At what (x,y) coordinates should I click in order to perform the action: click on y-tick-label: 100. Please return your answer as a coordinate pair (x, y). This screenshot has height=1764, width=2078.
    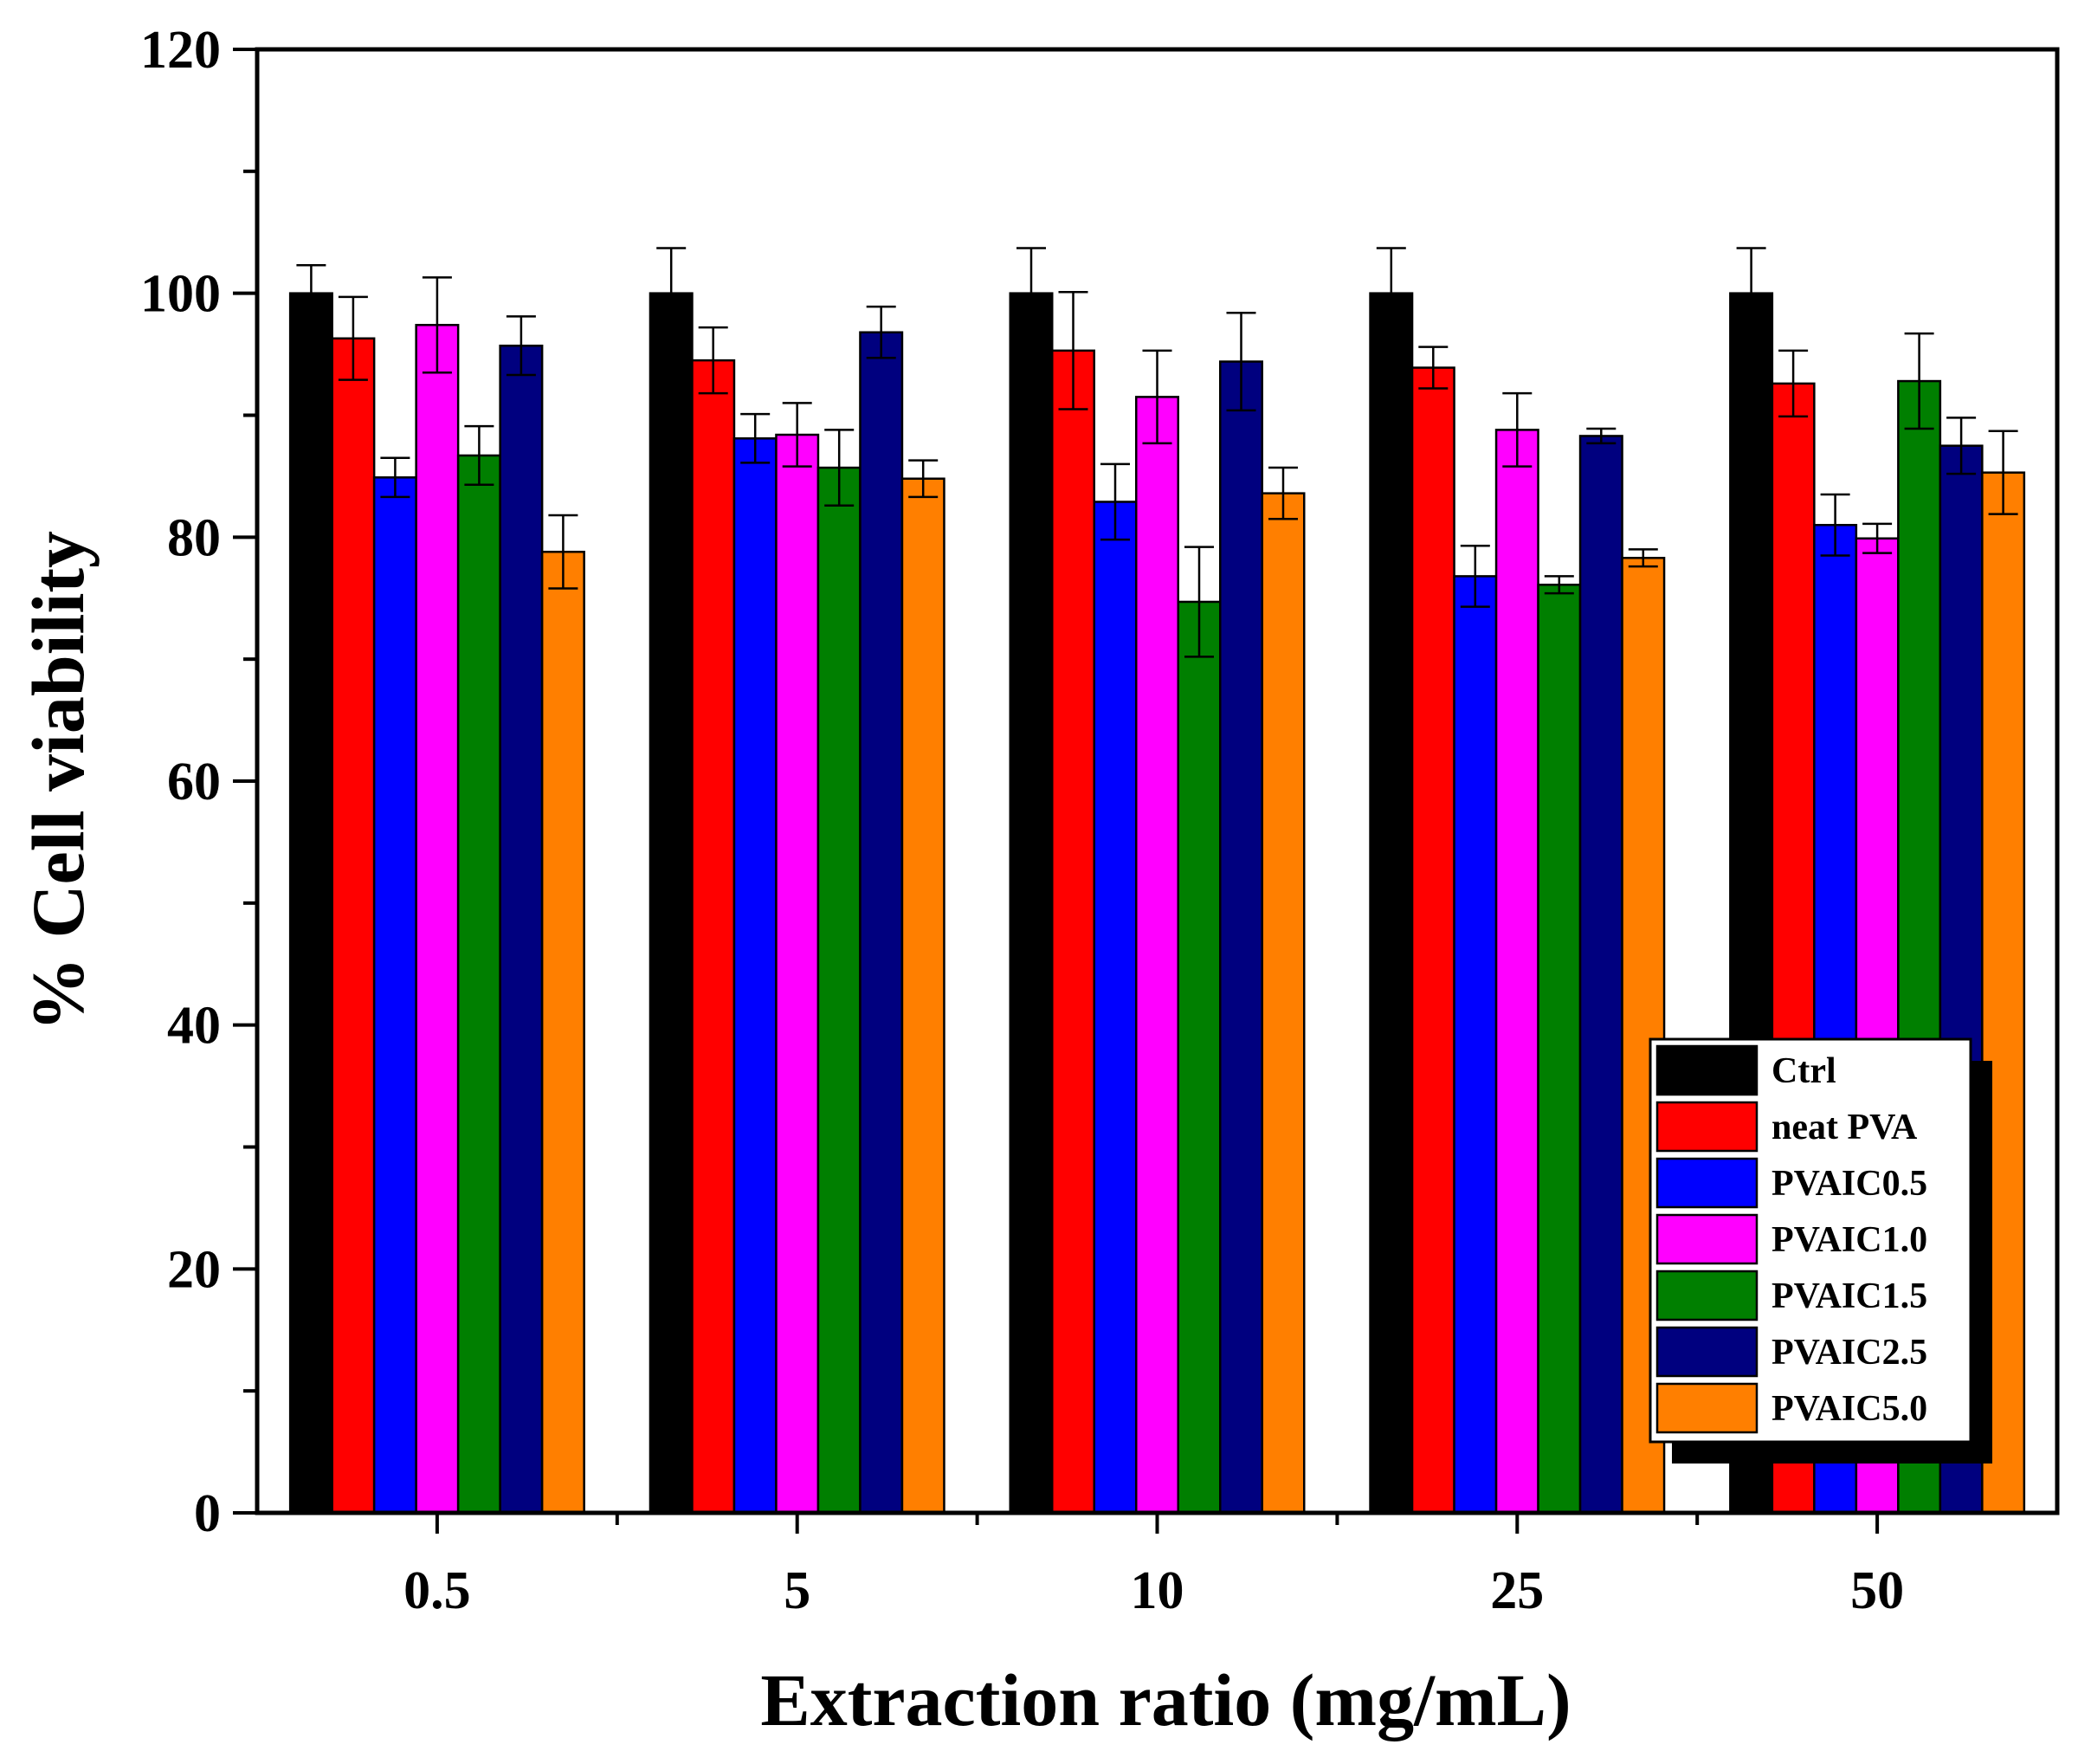
    Looking at the image, I should click on (180, 294).